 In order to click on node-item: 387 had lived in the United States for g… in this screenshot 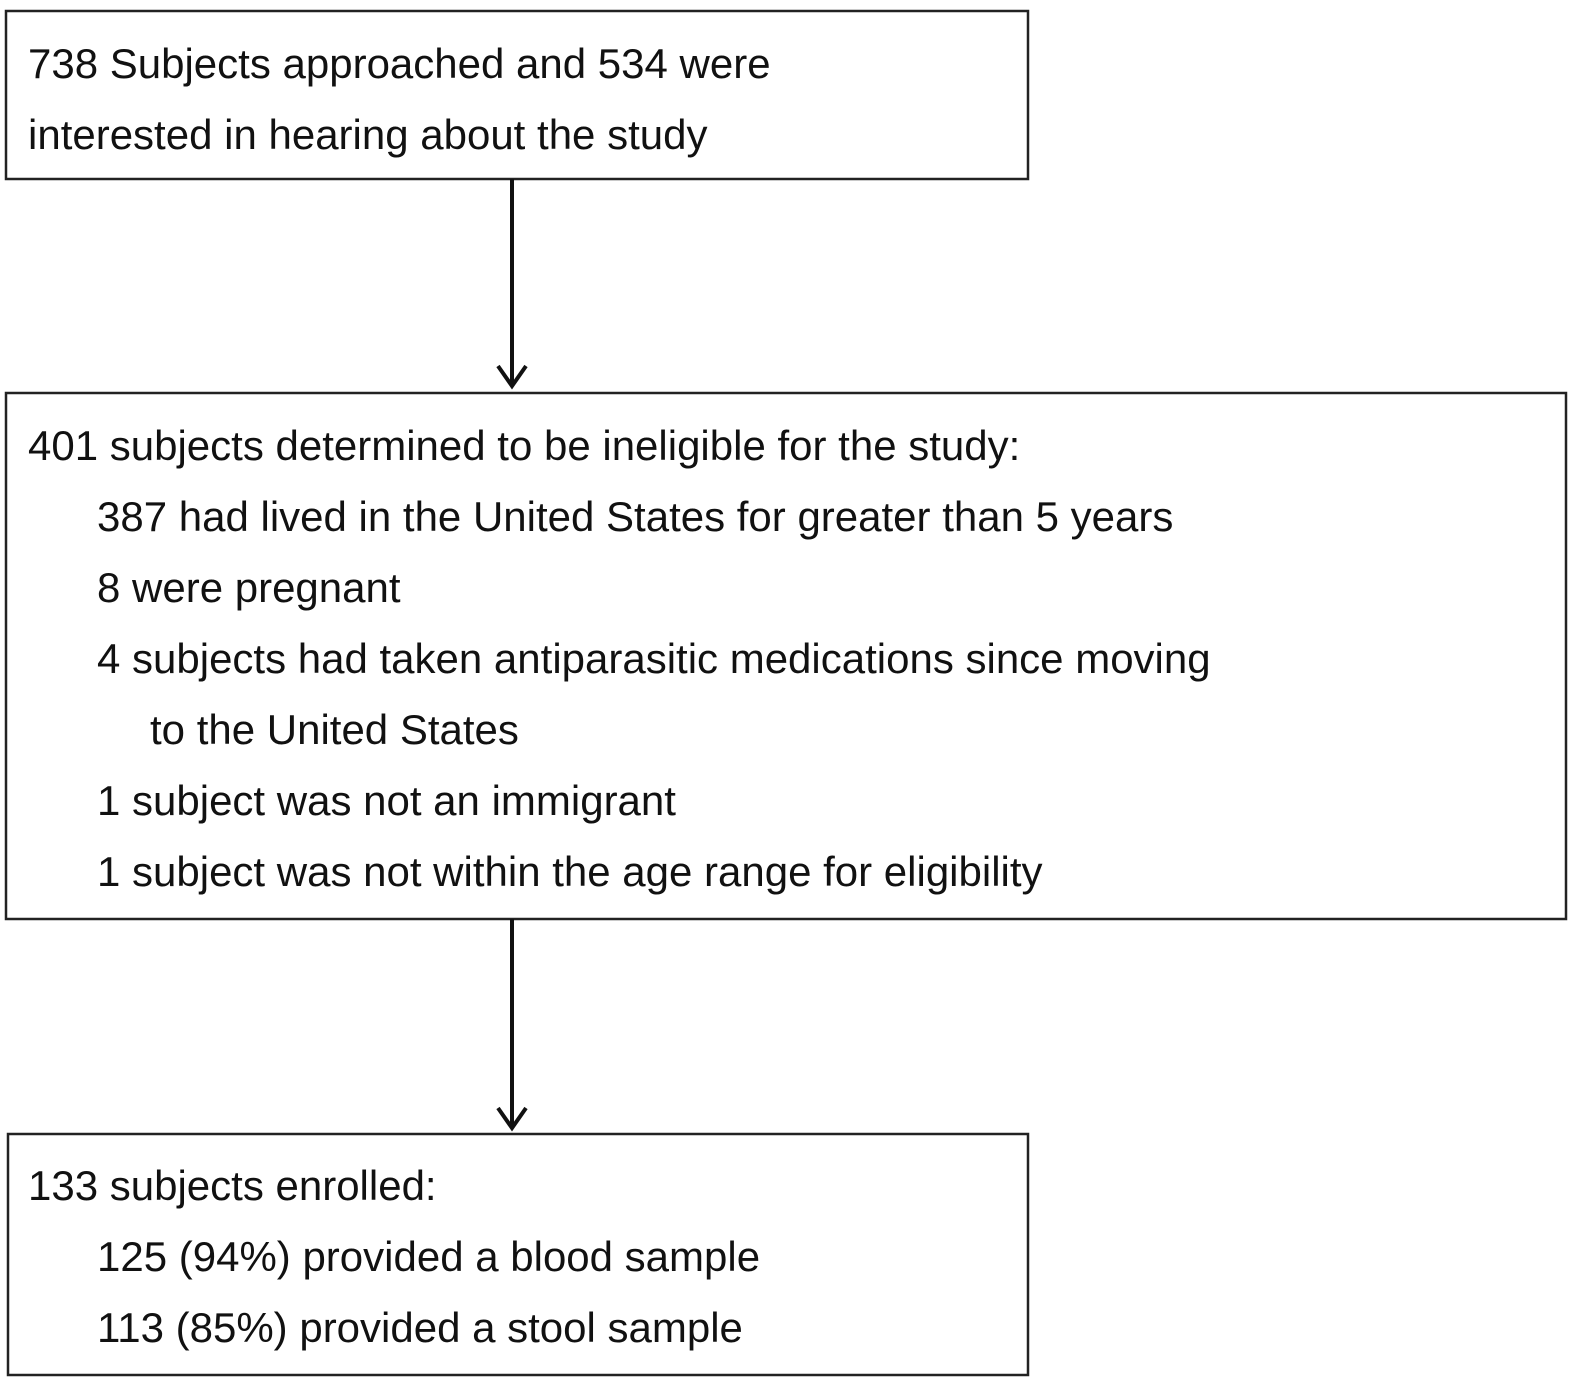, I will do `click(635, 516)`.